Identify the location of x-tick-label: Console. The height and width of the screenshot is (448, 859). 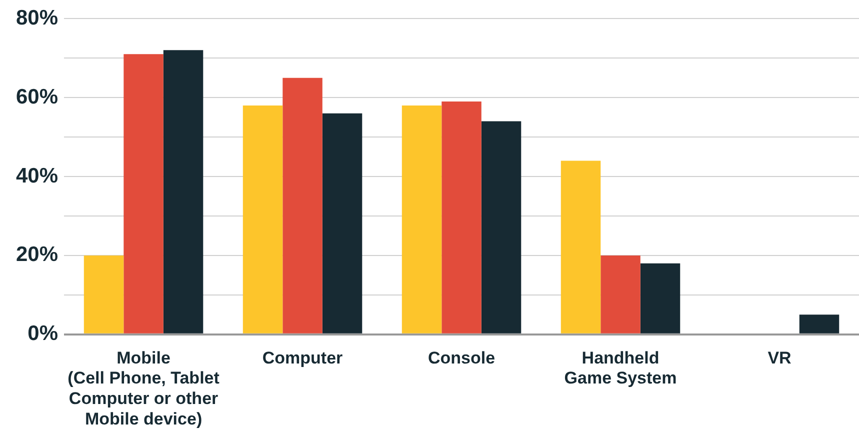
(462, 358).